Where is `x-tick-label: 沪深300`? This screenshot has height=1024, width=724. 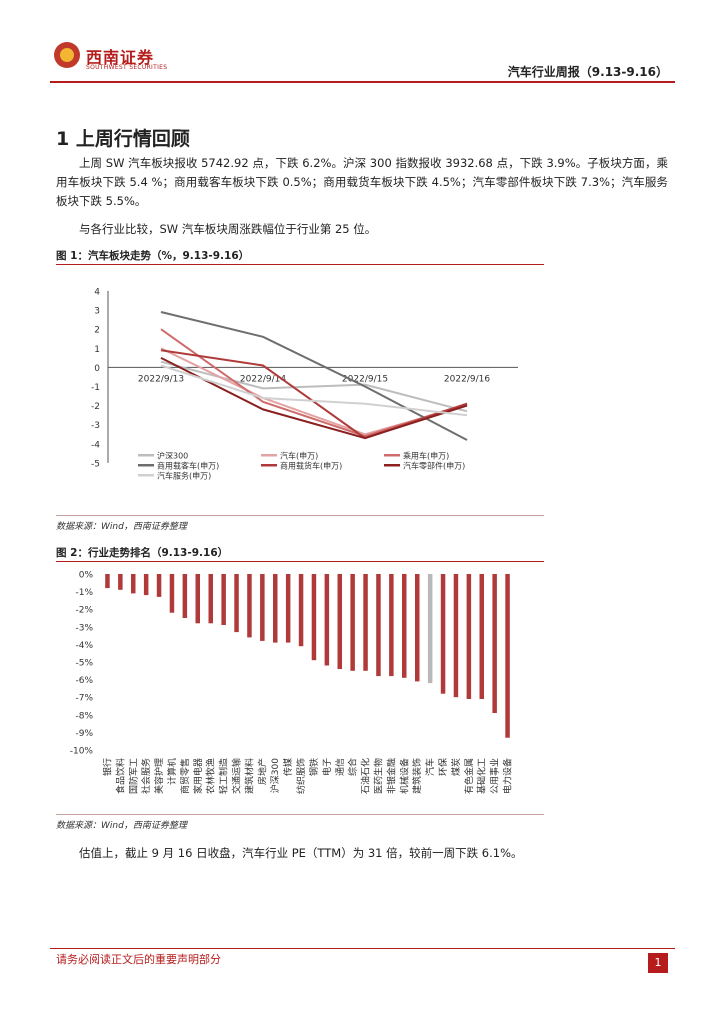
x-tick-label: 沪深300 is located at coordinates (275, 775).